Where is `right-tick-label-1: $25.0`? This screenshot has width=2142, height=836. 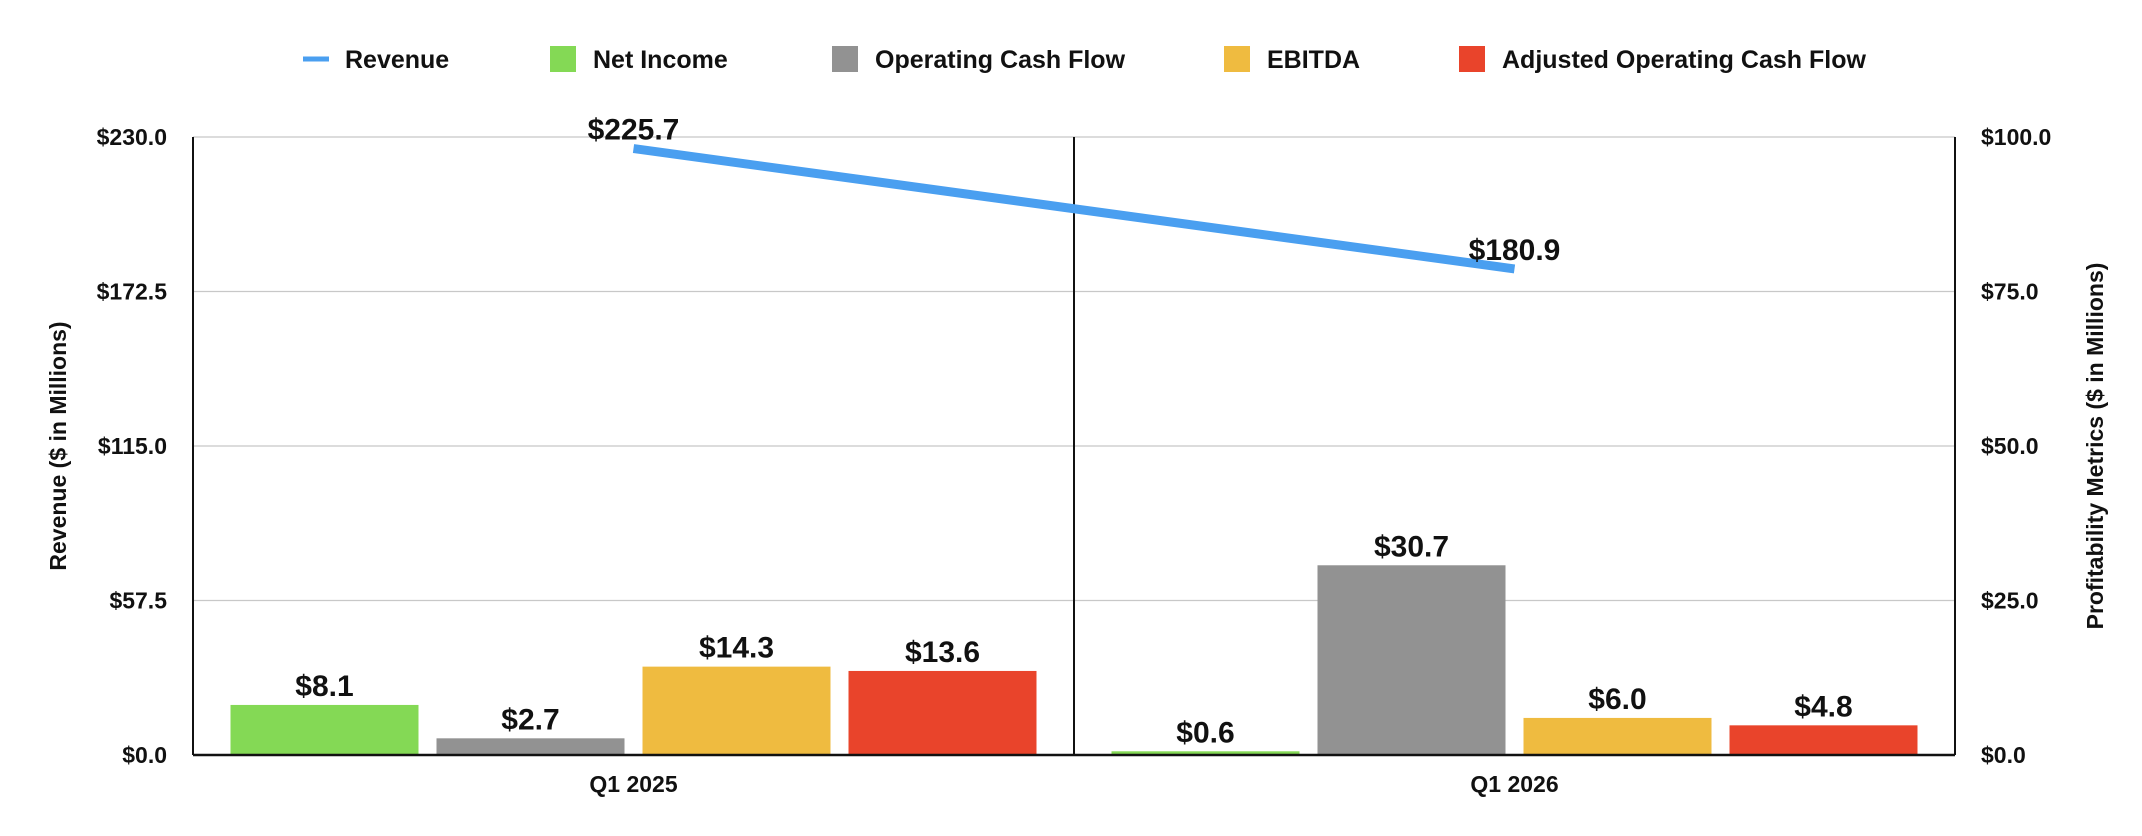
right-tick-label-1: $25.0 is located at coordinates (2010, 601).